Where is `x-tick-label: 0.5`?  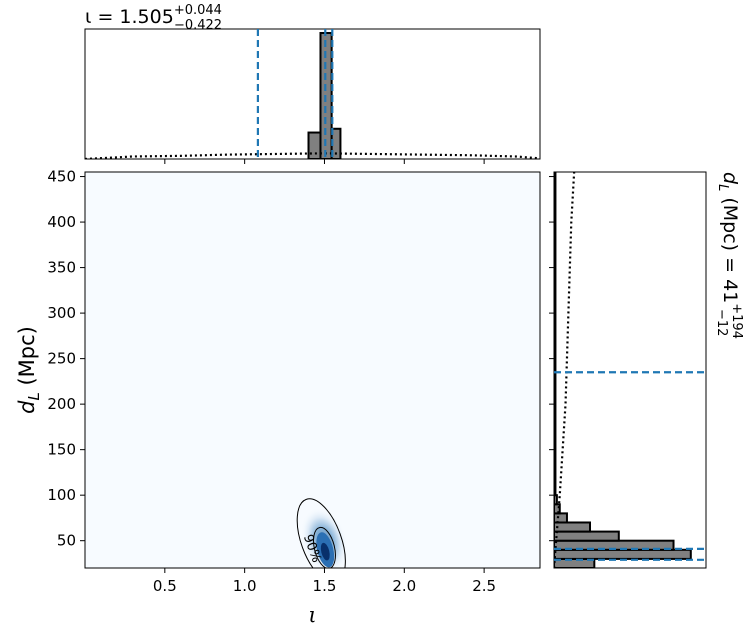 x-tick-label: 0.5 is located at coordinates (165, 586).